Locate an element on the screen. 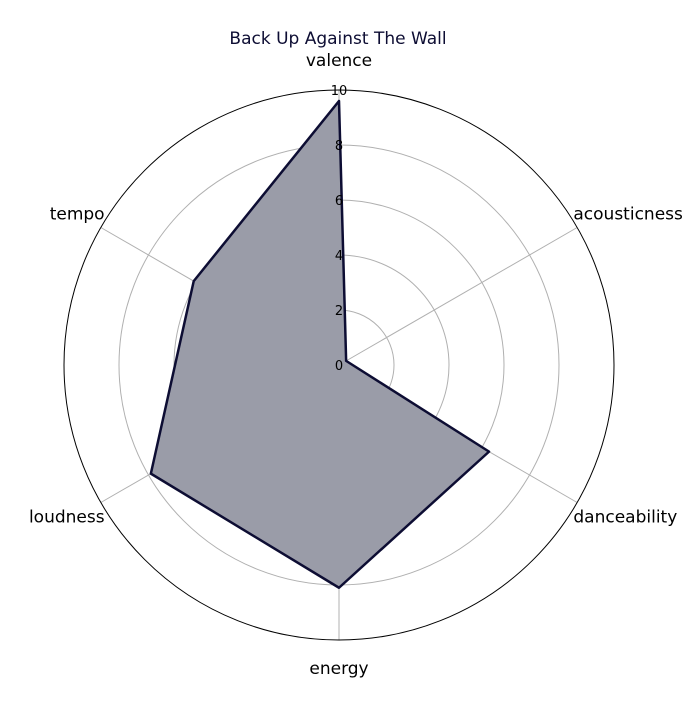  axis-label-loudness: loudness is located at coordinates (67, 518).